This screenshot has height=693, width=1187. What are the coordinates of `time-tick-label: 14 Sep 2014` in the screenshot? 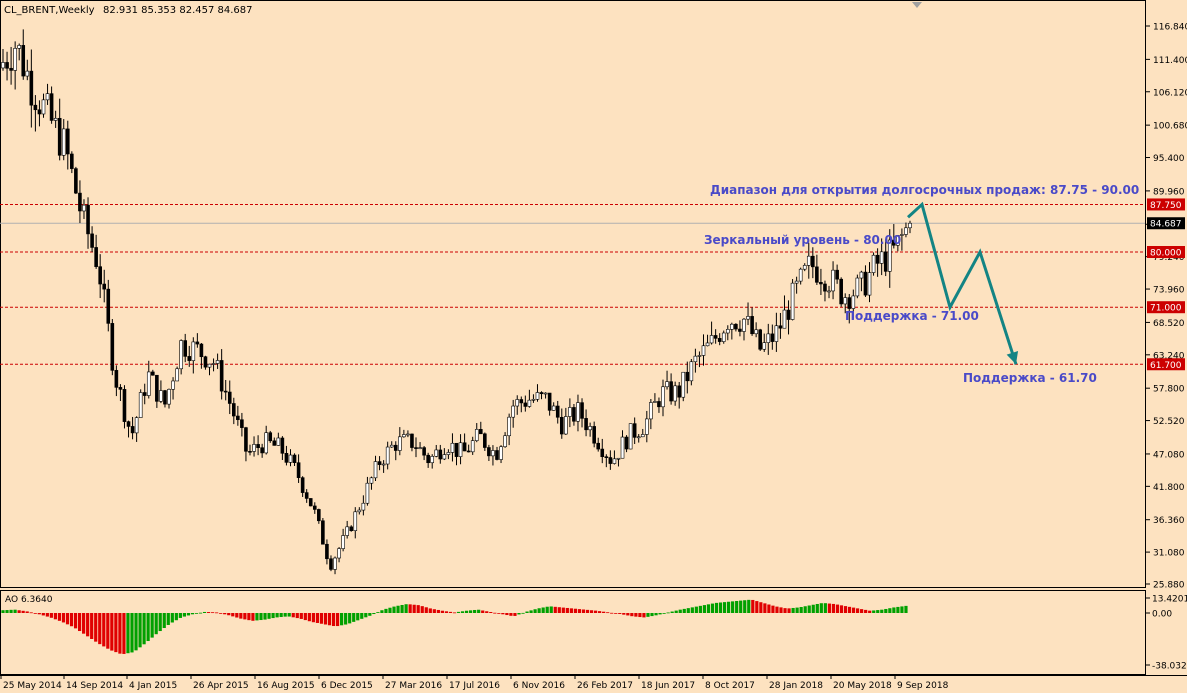 It's located at (94, 686).